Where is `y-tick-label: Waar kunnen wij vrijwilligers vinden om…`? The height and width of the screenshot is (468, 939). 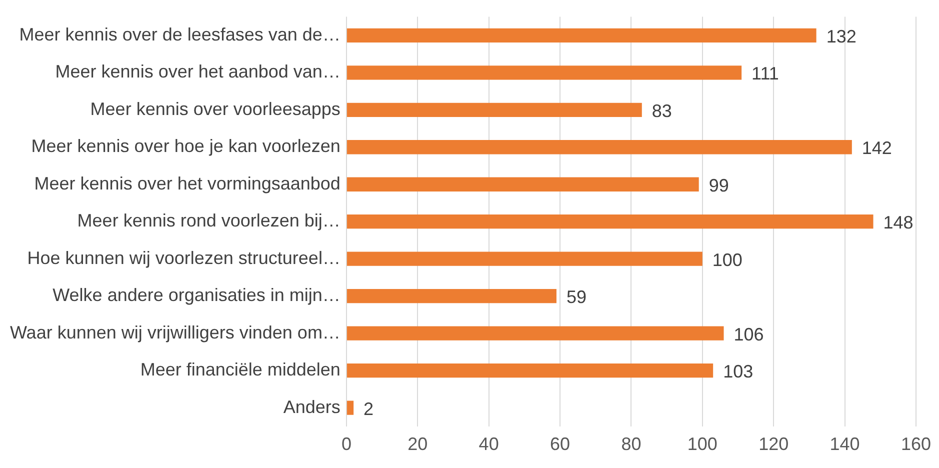 y-tick-label: Waar kunnen wij vrijwilligers vinden om… is located at coordinates (175, 332).